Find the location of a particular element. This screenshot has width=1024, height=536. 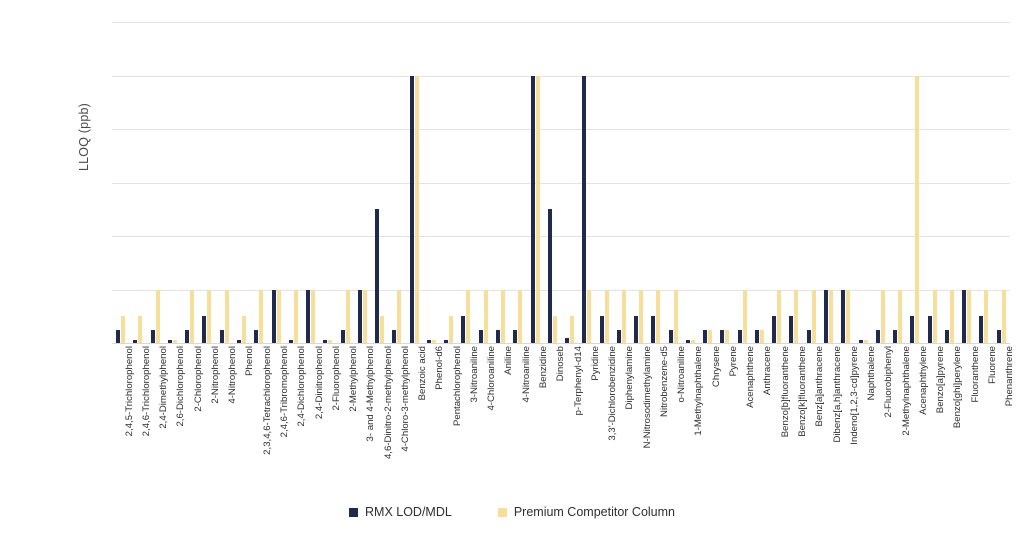

legend-label: RMX LOD/MDL is located at coordinates (408, 512).